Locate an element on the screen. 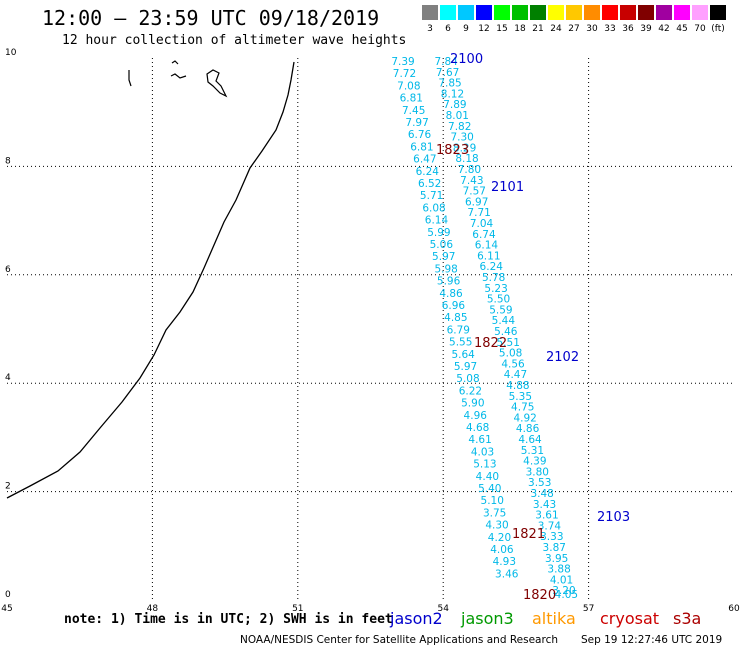  lat-tick-label: 2 is located at coordinates (8, 487).